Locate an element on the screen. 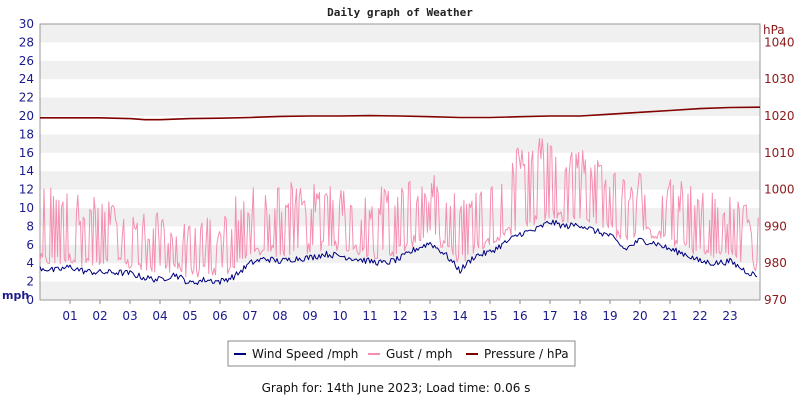  left-tick-label: 20 is located at coordinates (26, 116).